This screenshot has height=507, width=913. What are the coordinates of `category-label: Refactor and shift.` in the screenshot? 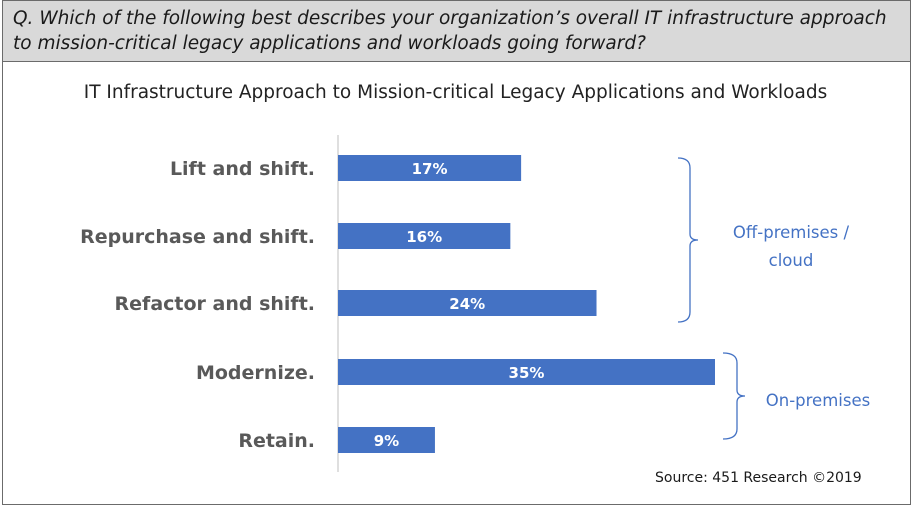 It's located at (215, 304).